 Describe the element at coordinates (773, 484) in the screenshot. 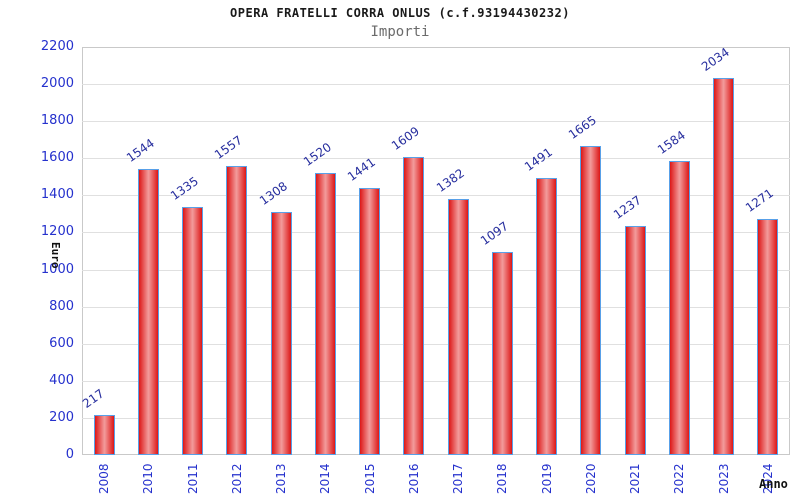

I see `x-axis-title: Anno` at that location.